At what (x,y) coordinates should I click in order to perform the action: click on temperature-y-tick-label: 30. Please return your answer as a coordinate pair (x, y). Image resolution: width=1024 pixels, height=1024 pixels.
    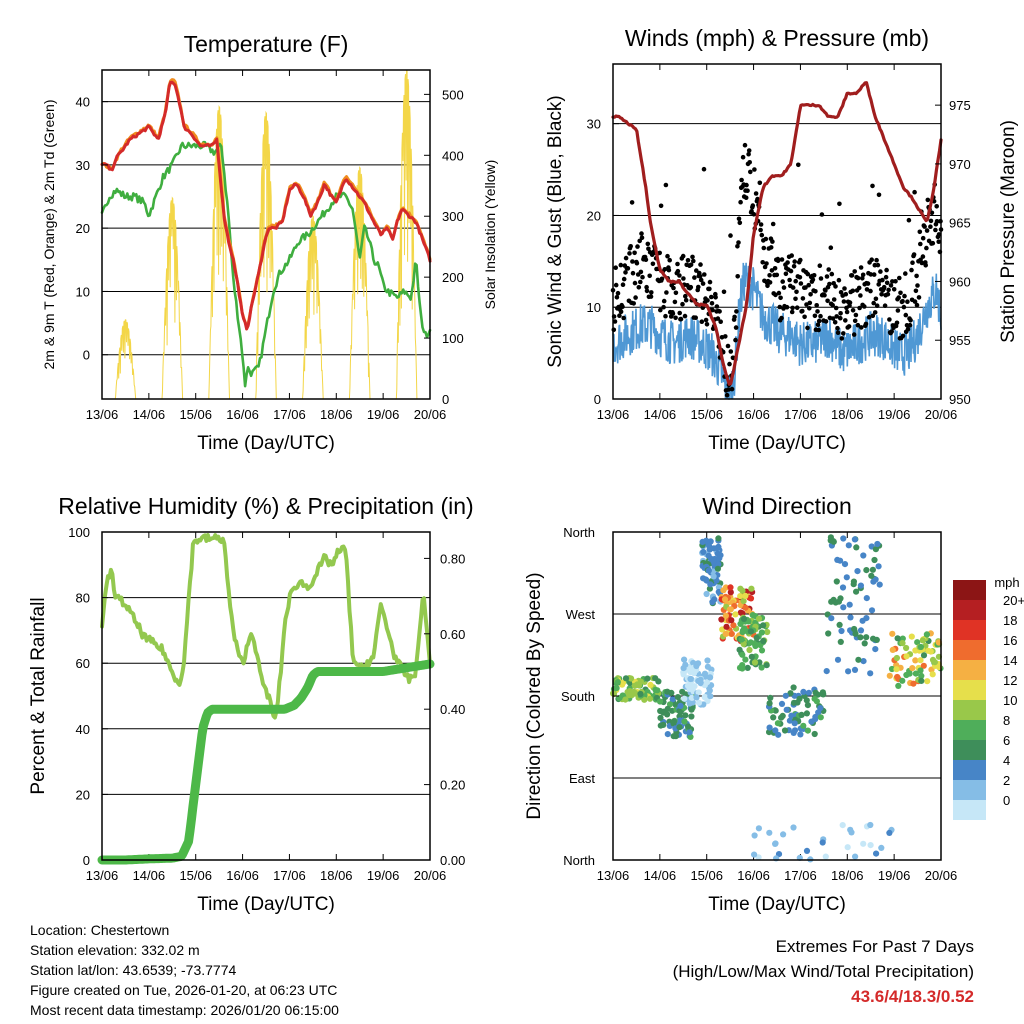
    Looking at the image, I should click on (83, 165).